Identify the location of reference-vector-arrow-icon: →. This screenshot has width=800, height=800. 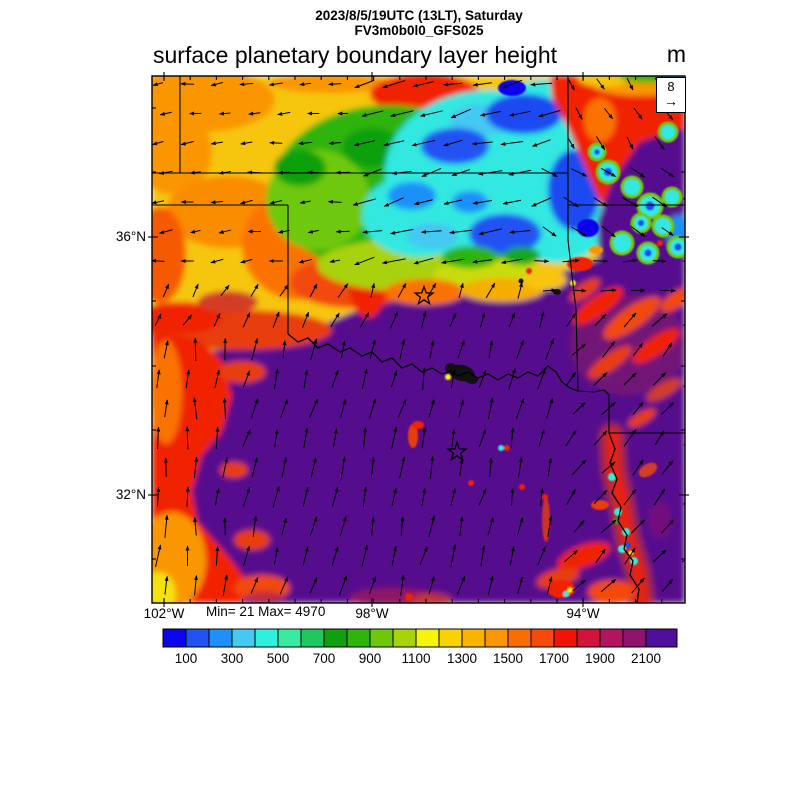
(671, 101).